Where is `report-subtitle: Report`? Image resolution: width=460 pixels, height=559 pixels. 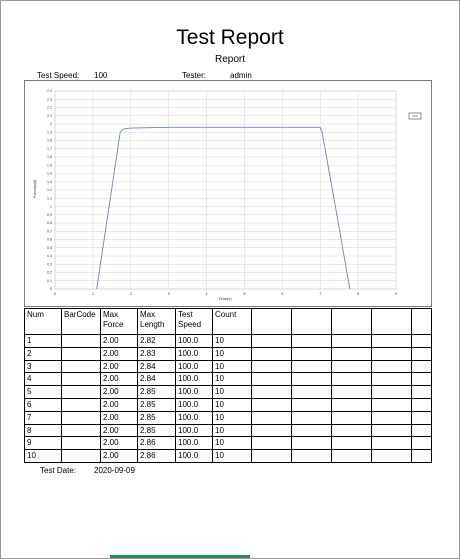
report-subtitle: Report is located at coordinates (229, 59).